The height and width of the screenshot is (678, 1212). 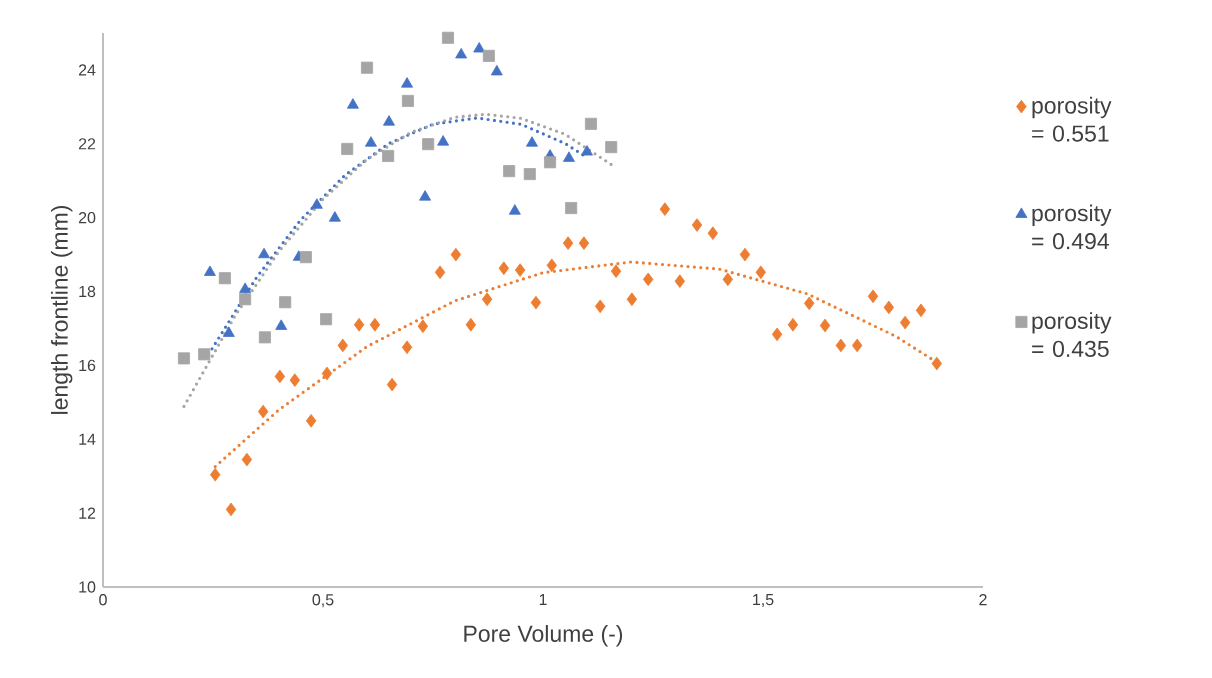 What do you see at coordinates (61, 310) in the screenshot?
I see `y-axis-title: length frontline (mm)` at bounding box center [61, 310].